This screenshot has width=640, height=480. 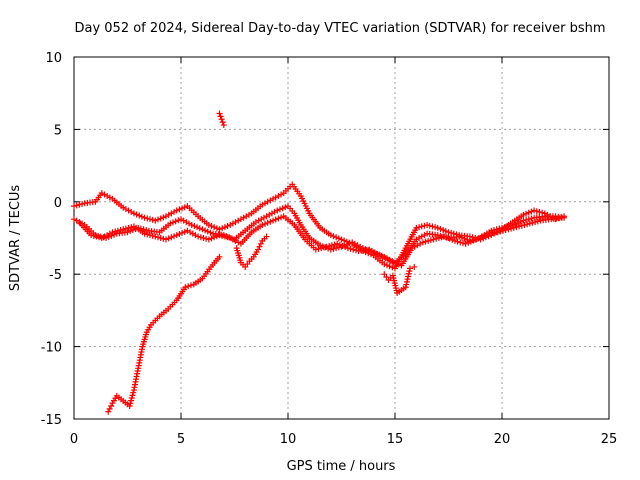 What do you see at coordinates (181, 439) in the screenshot?
I see `x-tick-label: 5` at bounding box center [181, 439].